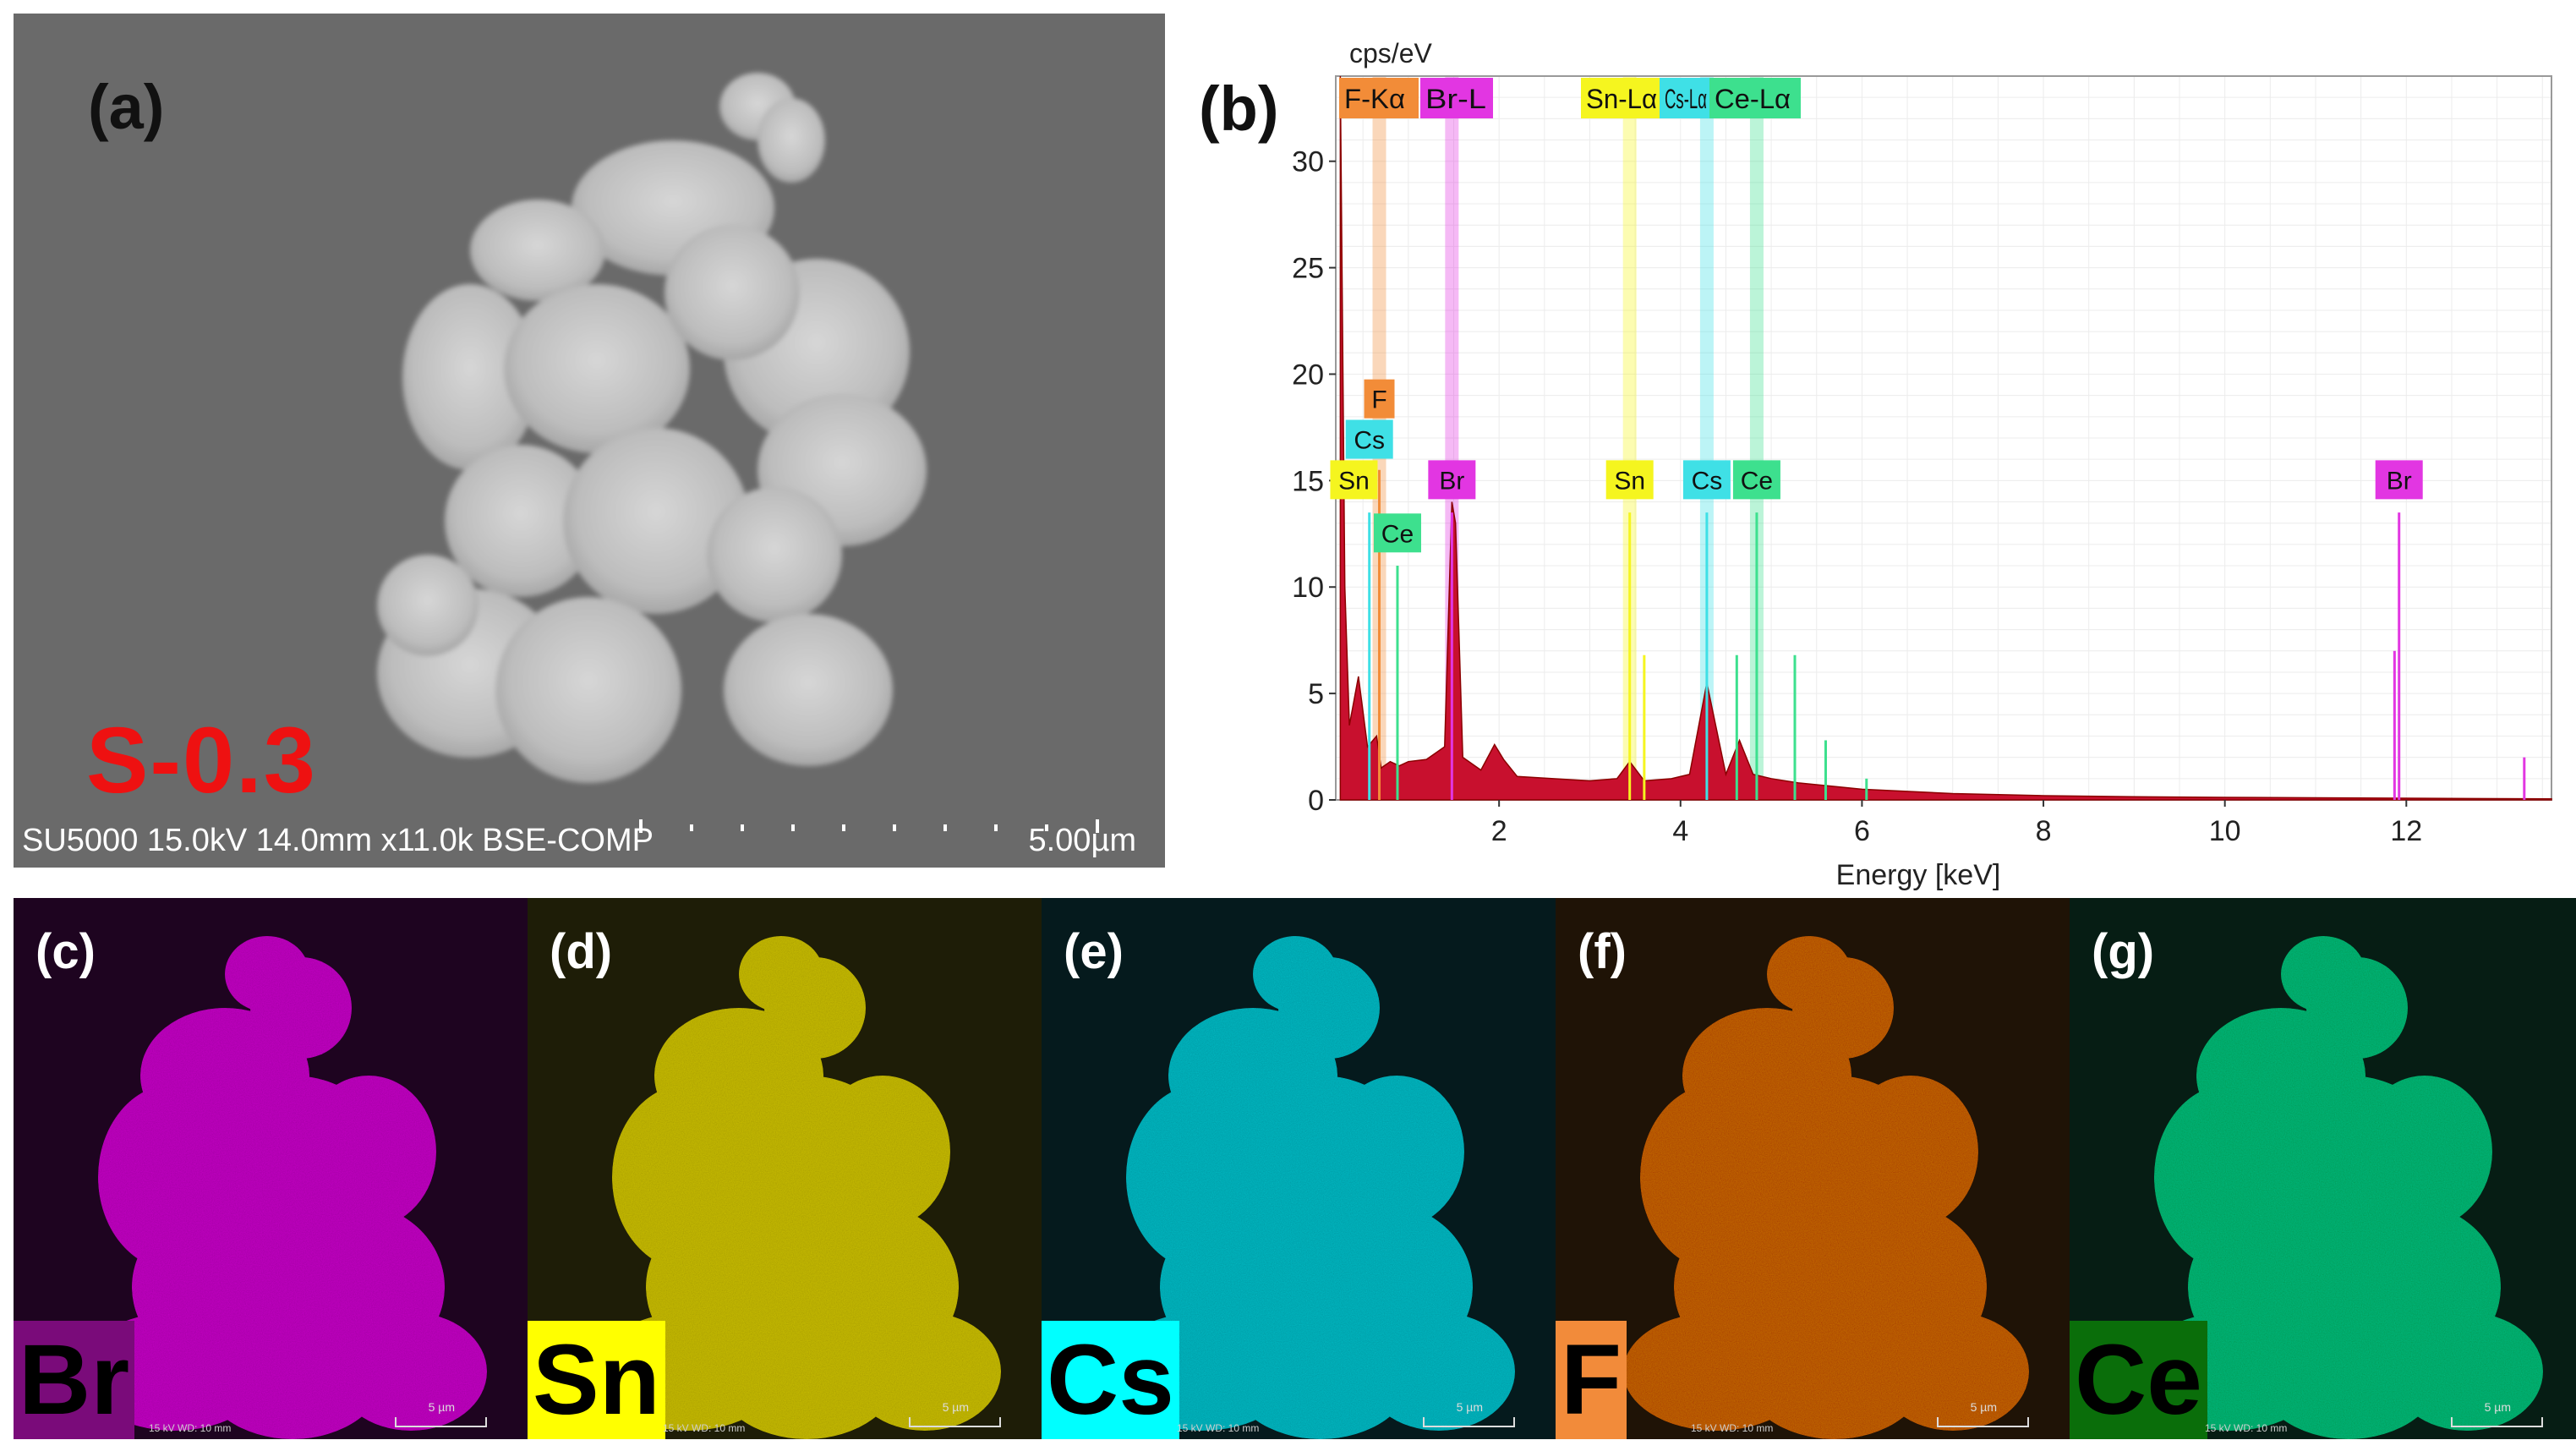 Image resolution: width=2576 pixels, height=1451 pixels. I want to click on x-tick-label: 8, so click(2044, 831).